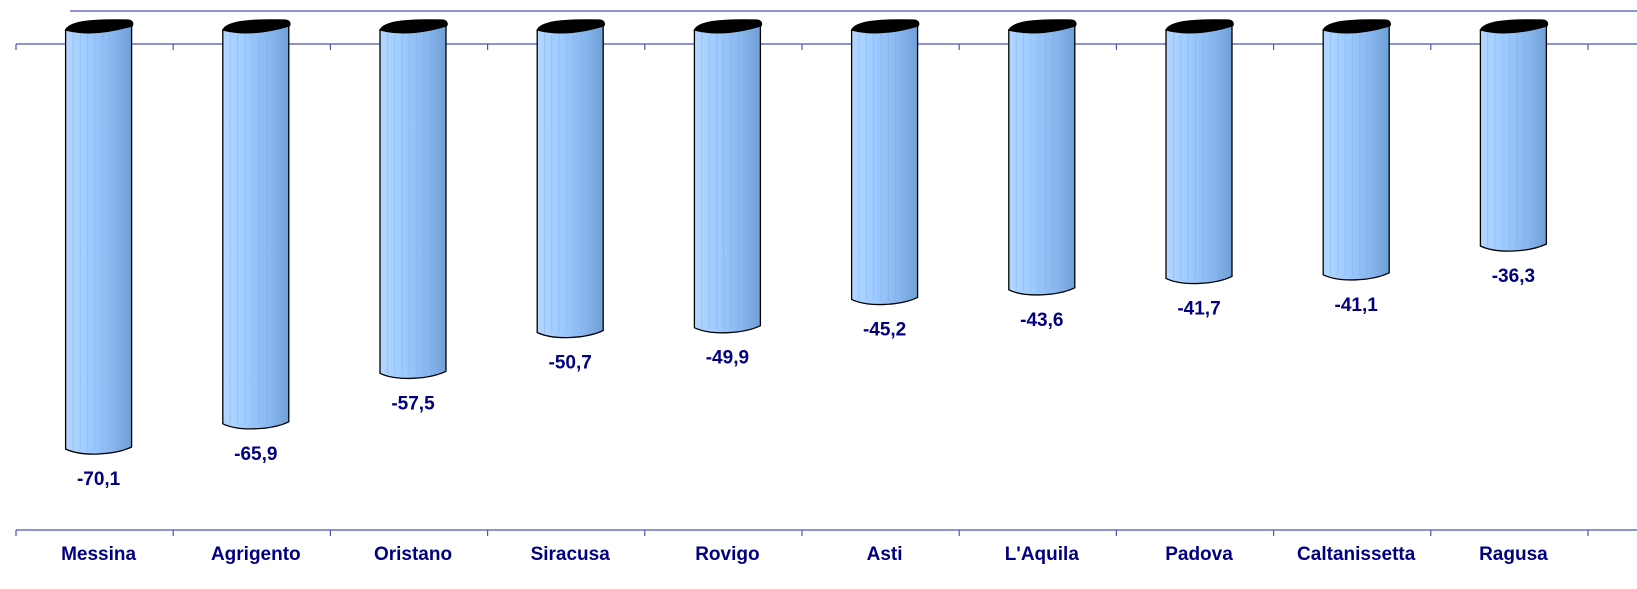 The image size is (1637, 589). What do you see at coordinates (571, 554) in the screenshot?
I see `category-label: Siracusa` at bounding box center [571, 554].